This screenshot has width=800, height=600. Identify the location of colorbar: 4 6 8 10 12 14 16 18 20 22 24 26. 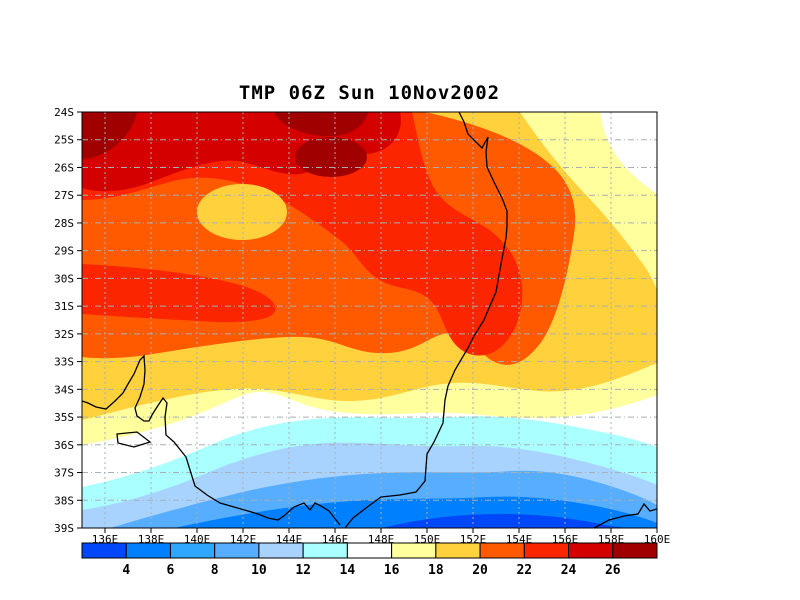
(369, 560).